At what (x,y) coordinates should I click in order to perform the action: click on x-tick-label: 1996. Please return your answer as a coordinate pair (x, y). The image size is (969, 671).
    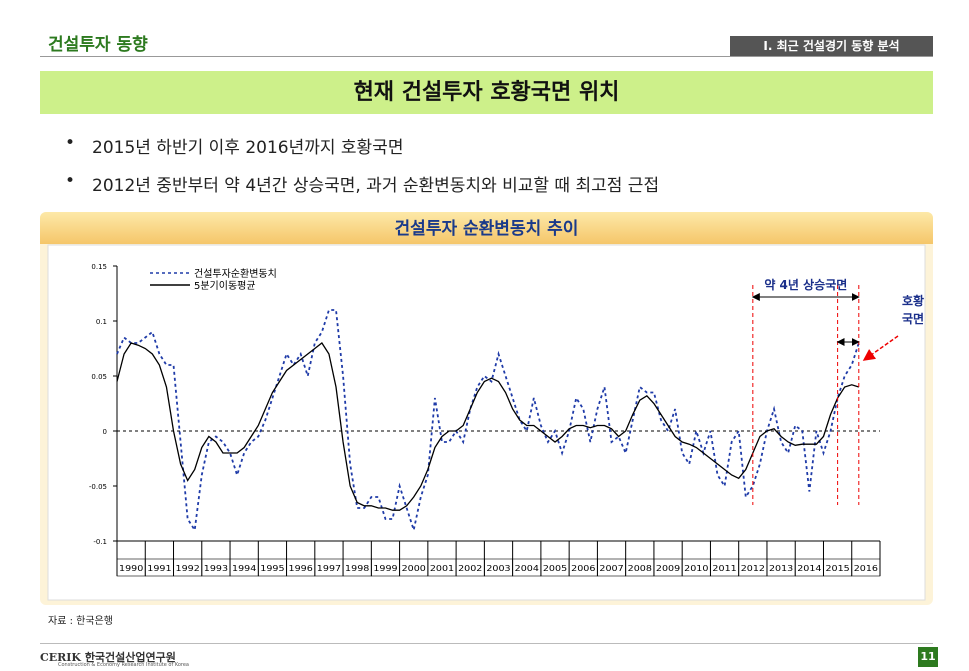
    Looking at the image, I should click on (301, 568).